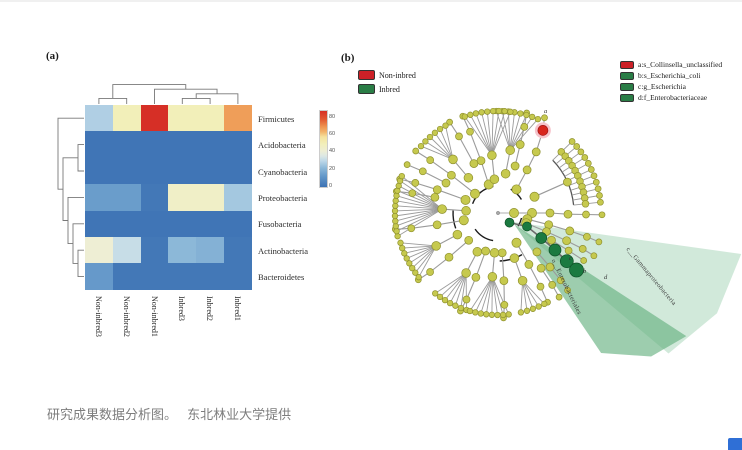 This screenshot has width=742, height=450. I want to click on figure-caption: 研究成果数据分析图。 东北林业大学提供, so click(169, 414).